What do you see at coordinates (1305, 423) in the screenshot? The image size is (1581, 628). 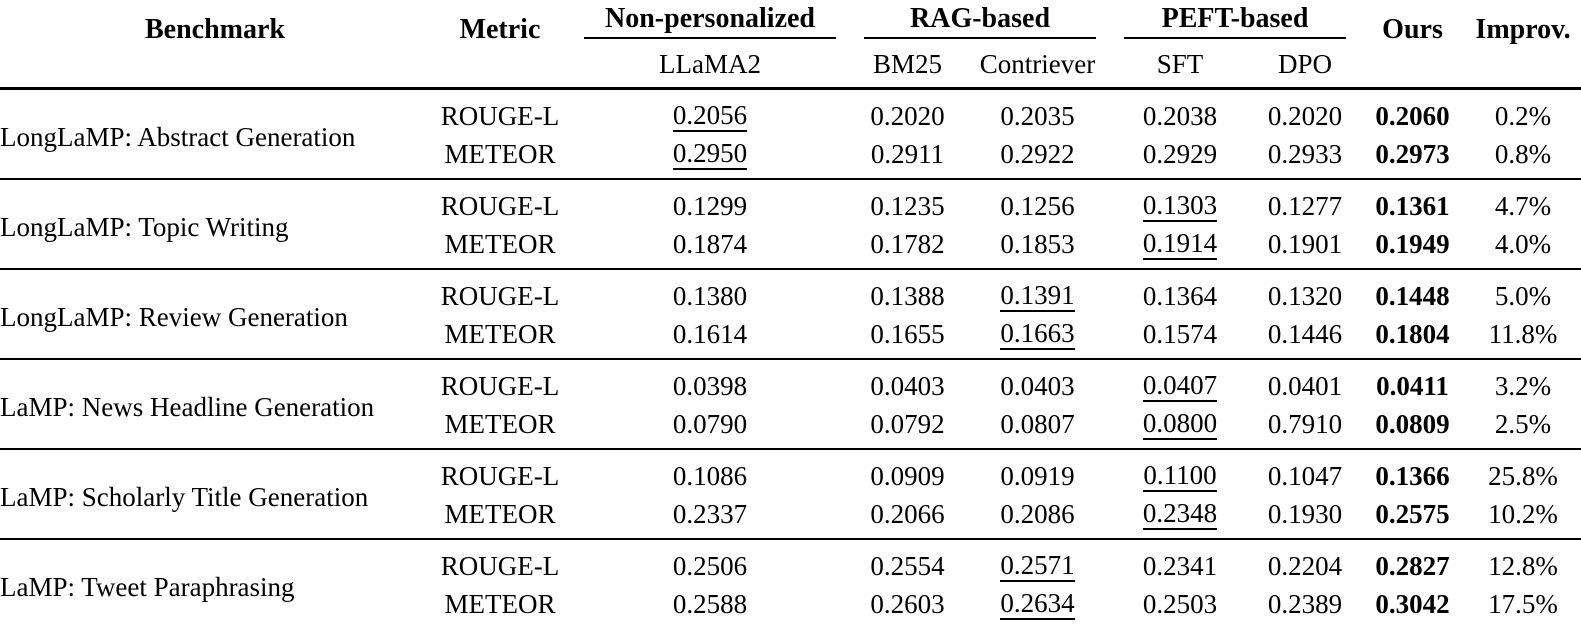 I see `value: 0.7910` at bounding box center [1305, 423].